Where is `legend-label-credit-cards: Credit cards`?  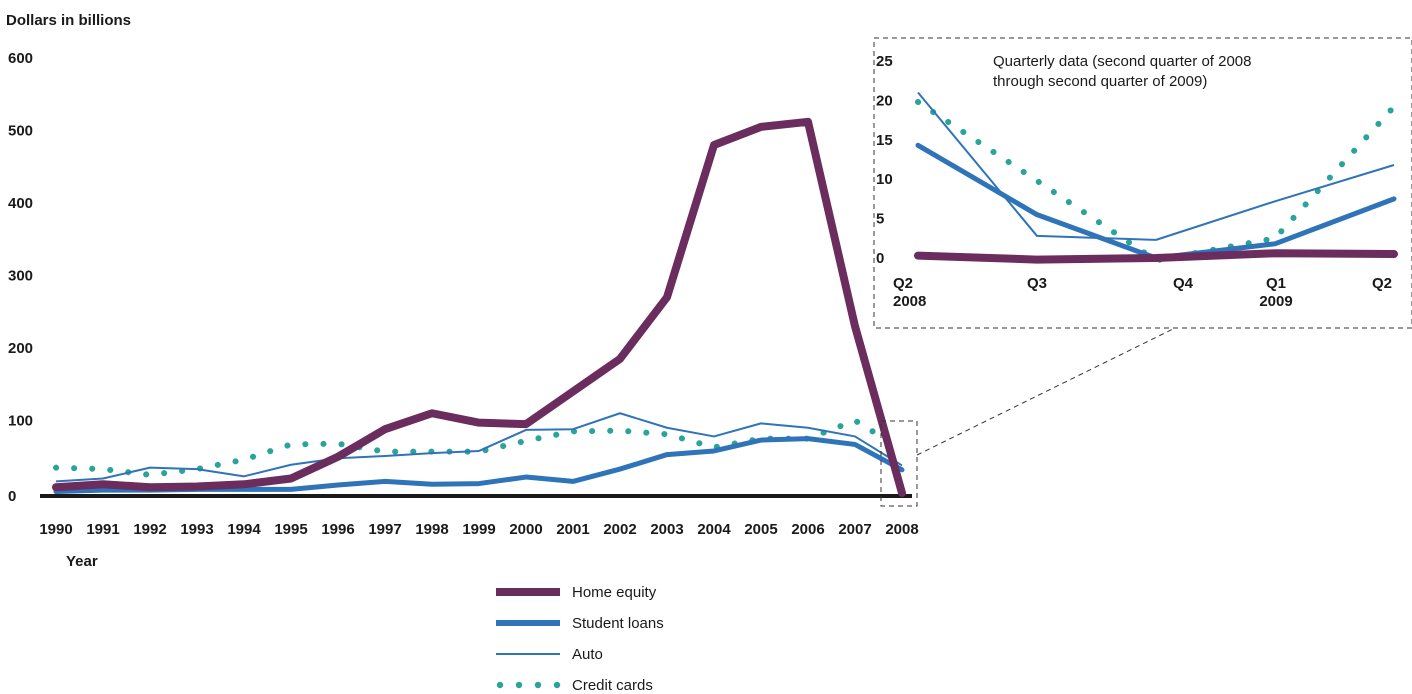 legend-label-credit-cards: Credit cards is located at coordinates (612, 685).